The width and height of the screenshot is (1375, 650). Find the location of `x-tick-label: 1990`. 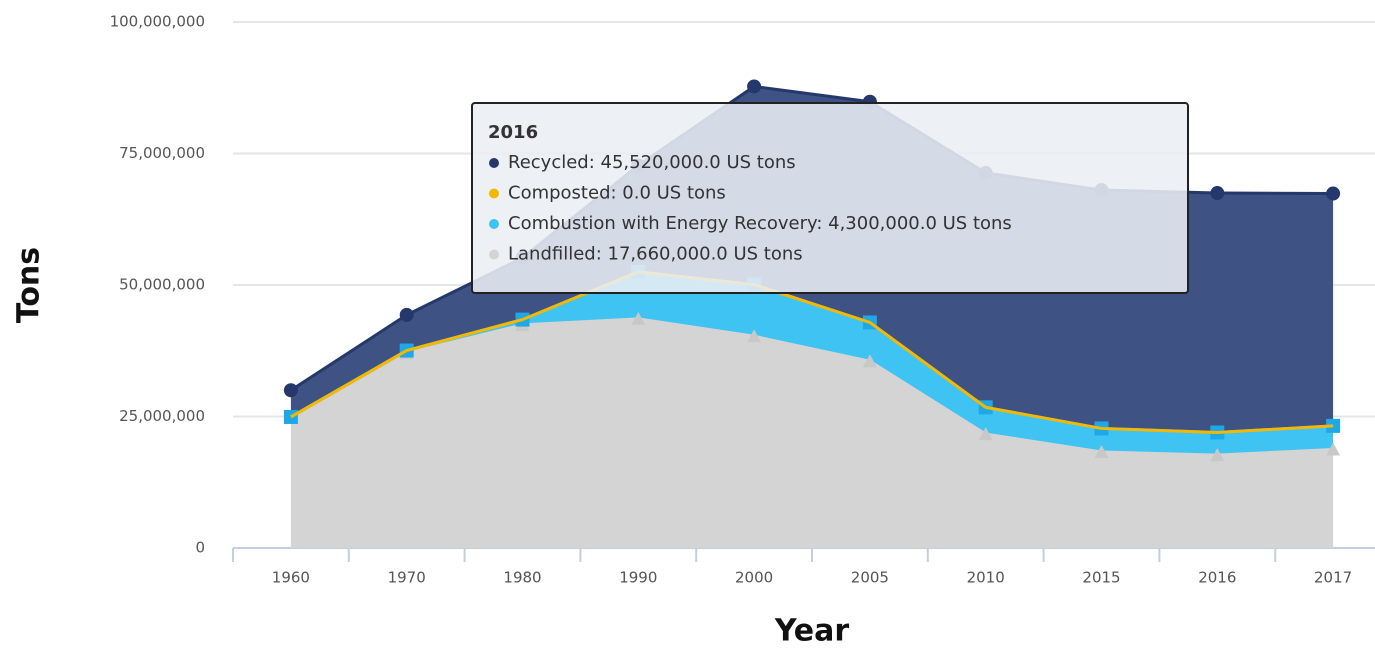

x-tick-label: 1990 is located at coordinates (638, 578).